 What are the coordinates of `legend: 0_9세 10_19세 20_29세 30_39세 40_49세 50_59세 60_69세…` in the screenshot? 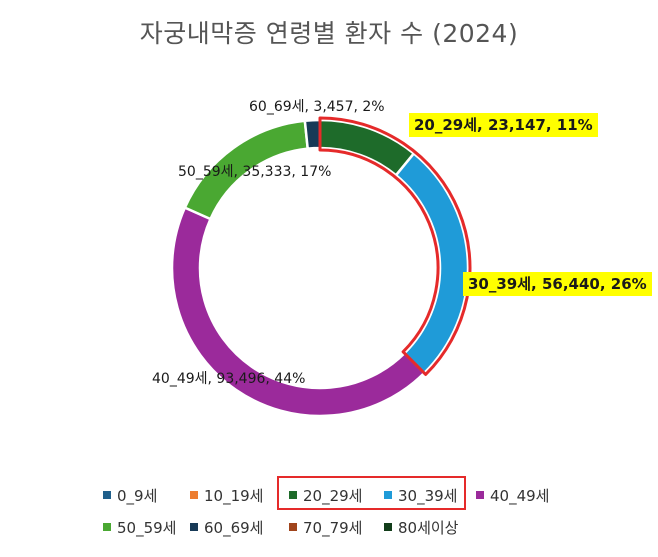 It's located at (329, 517).